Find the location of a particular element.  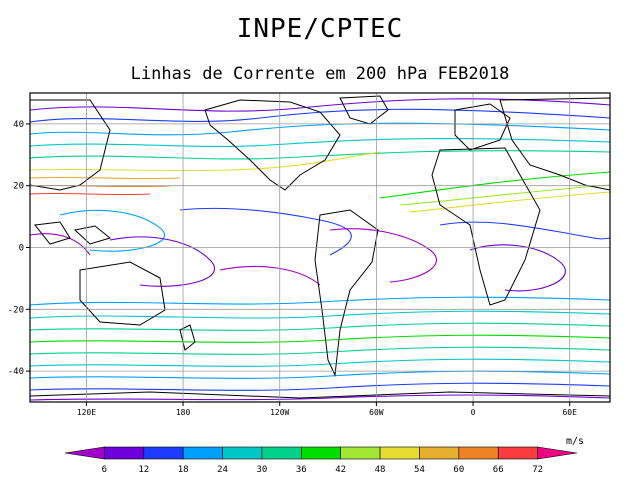

x-tick-label: 60W is located at coordinates (376, 412).